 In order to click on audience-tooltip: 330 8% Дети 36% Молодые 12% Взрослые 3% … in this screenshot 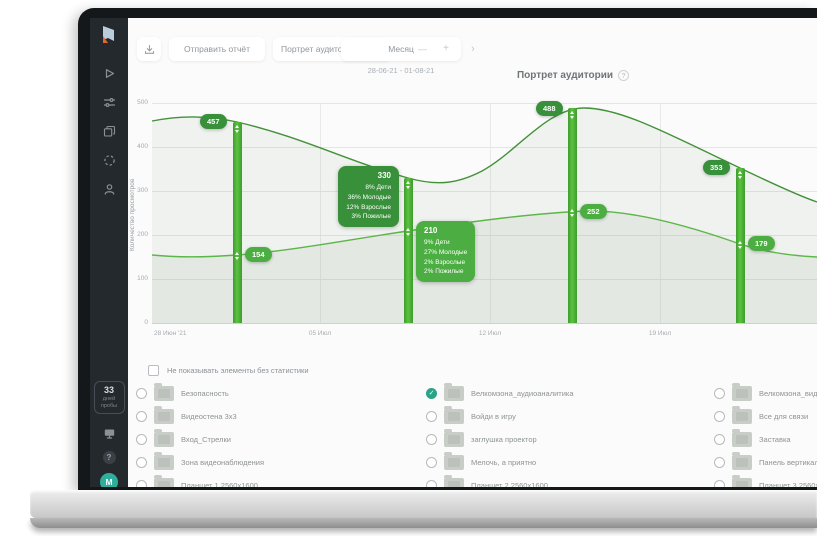, I will do `click(368, 196)`.